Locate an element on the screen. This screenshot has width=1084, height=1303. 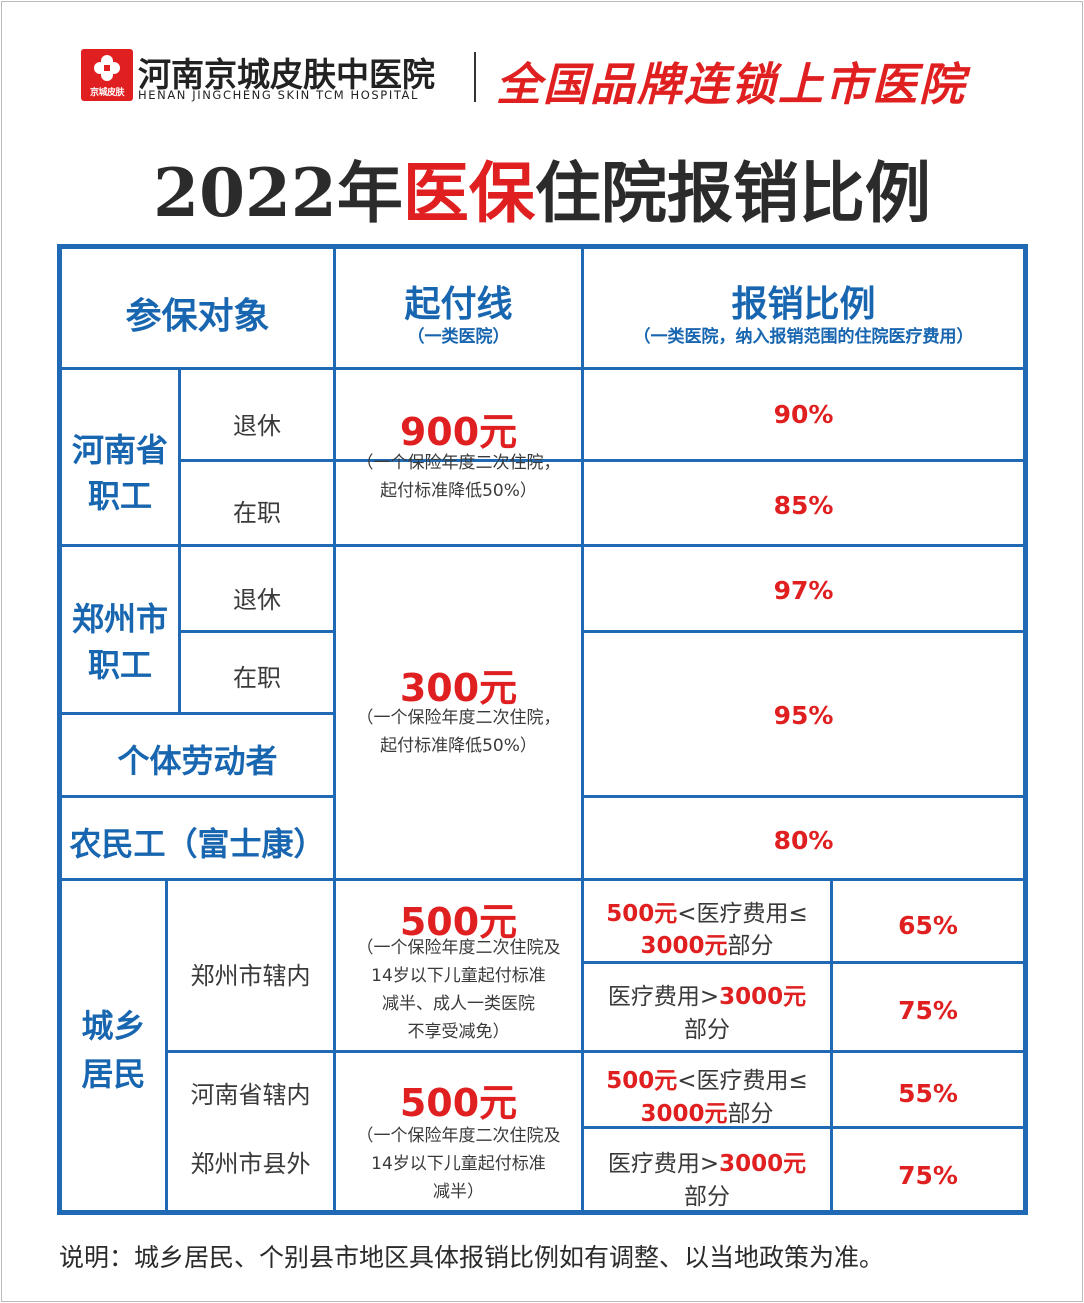
shared-deductible: 300元 is located at coordinates (458, 688).